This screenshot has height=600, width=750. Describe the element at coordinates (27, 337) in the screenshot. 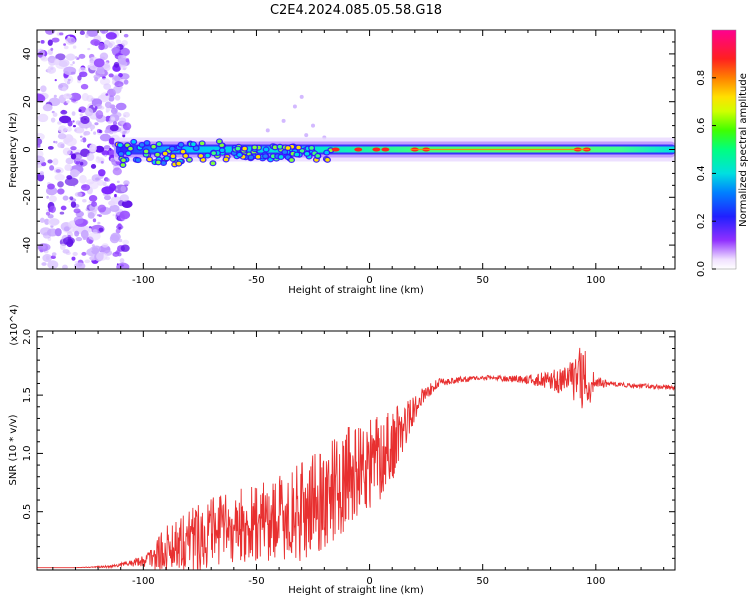

I see `snr-y-tick-label: 2.0` at that location.